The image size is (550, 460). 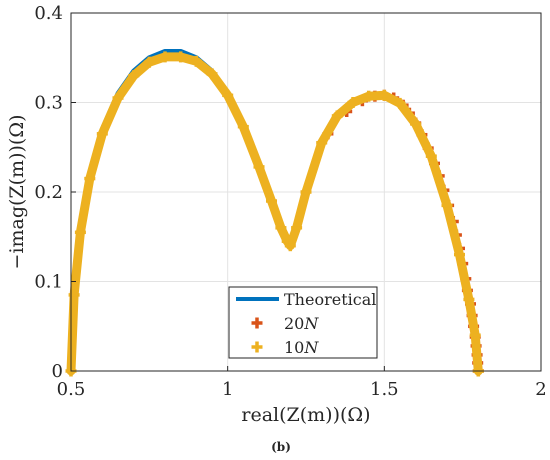 What do you see at coordinates (48, 282) in the screenshot?
I see `y-tick-label-0-1: 0.1` at bounding box center [48, 282].